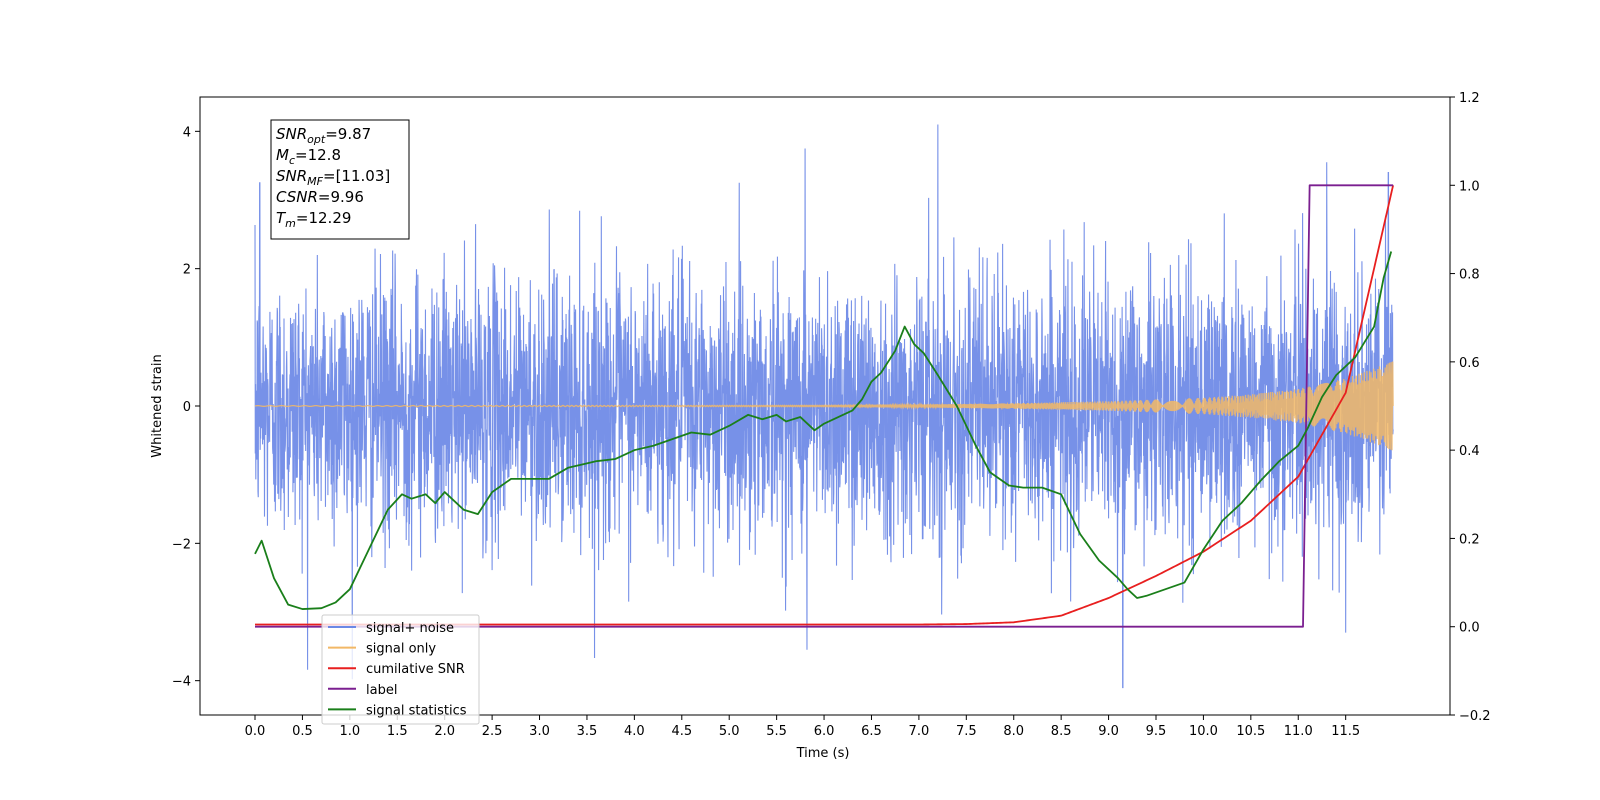 This screenshot has height=800, width=1600. Describe the element at coordinates (776, 731) in the screenshot. I see `x-tick-label: 5.5` at that location.